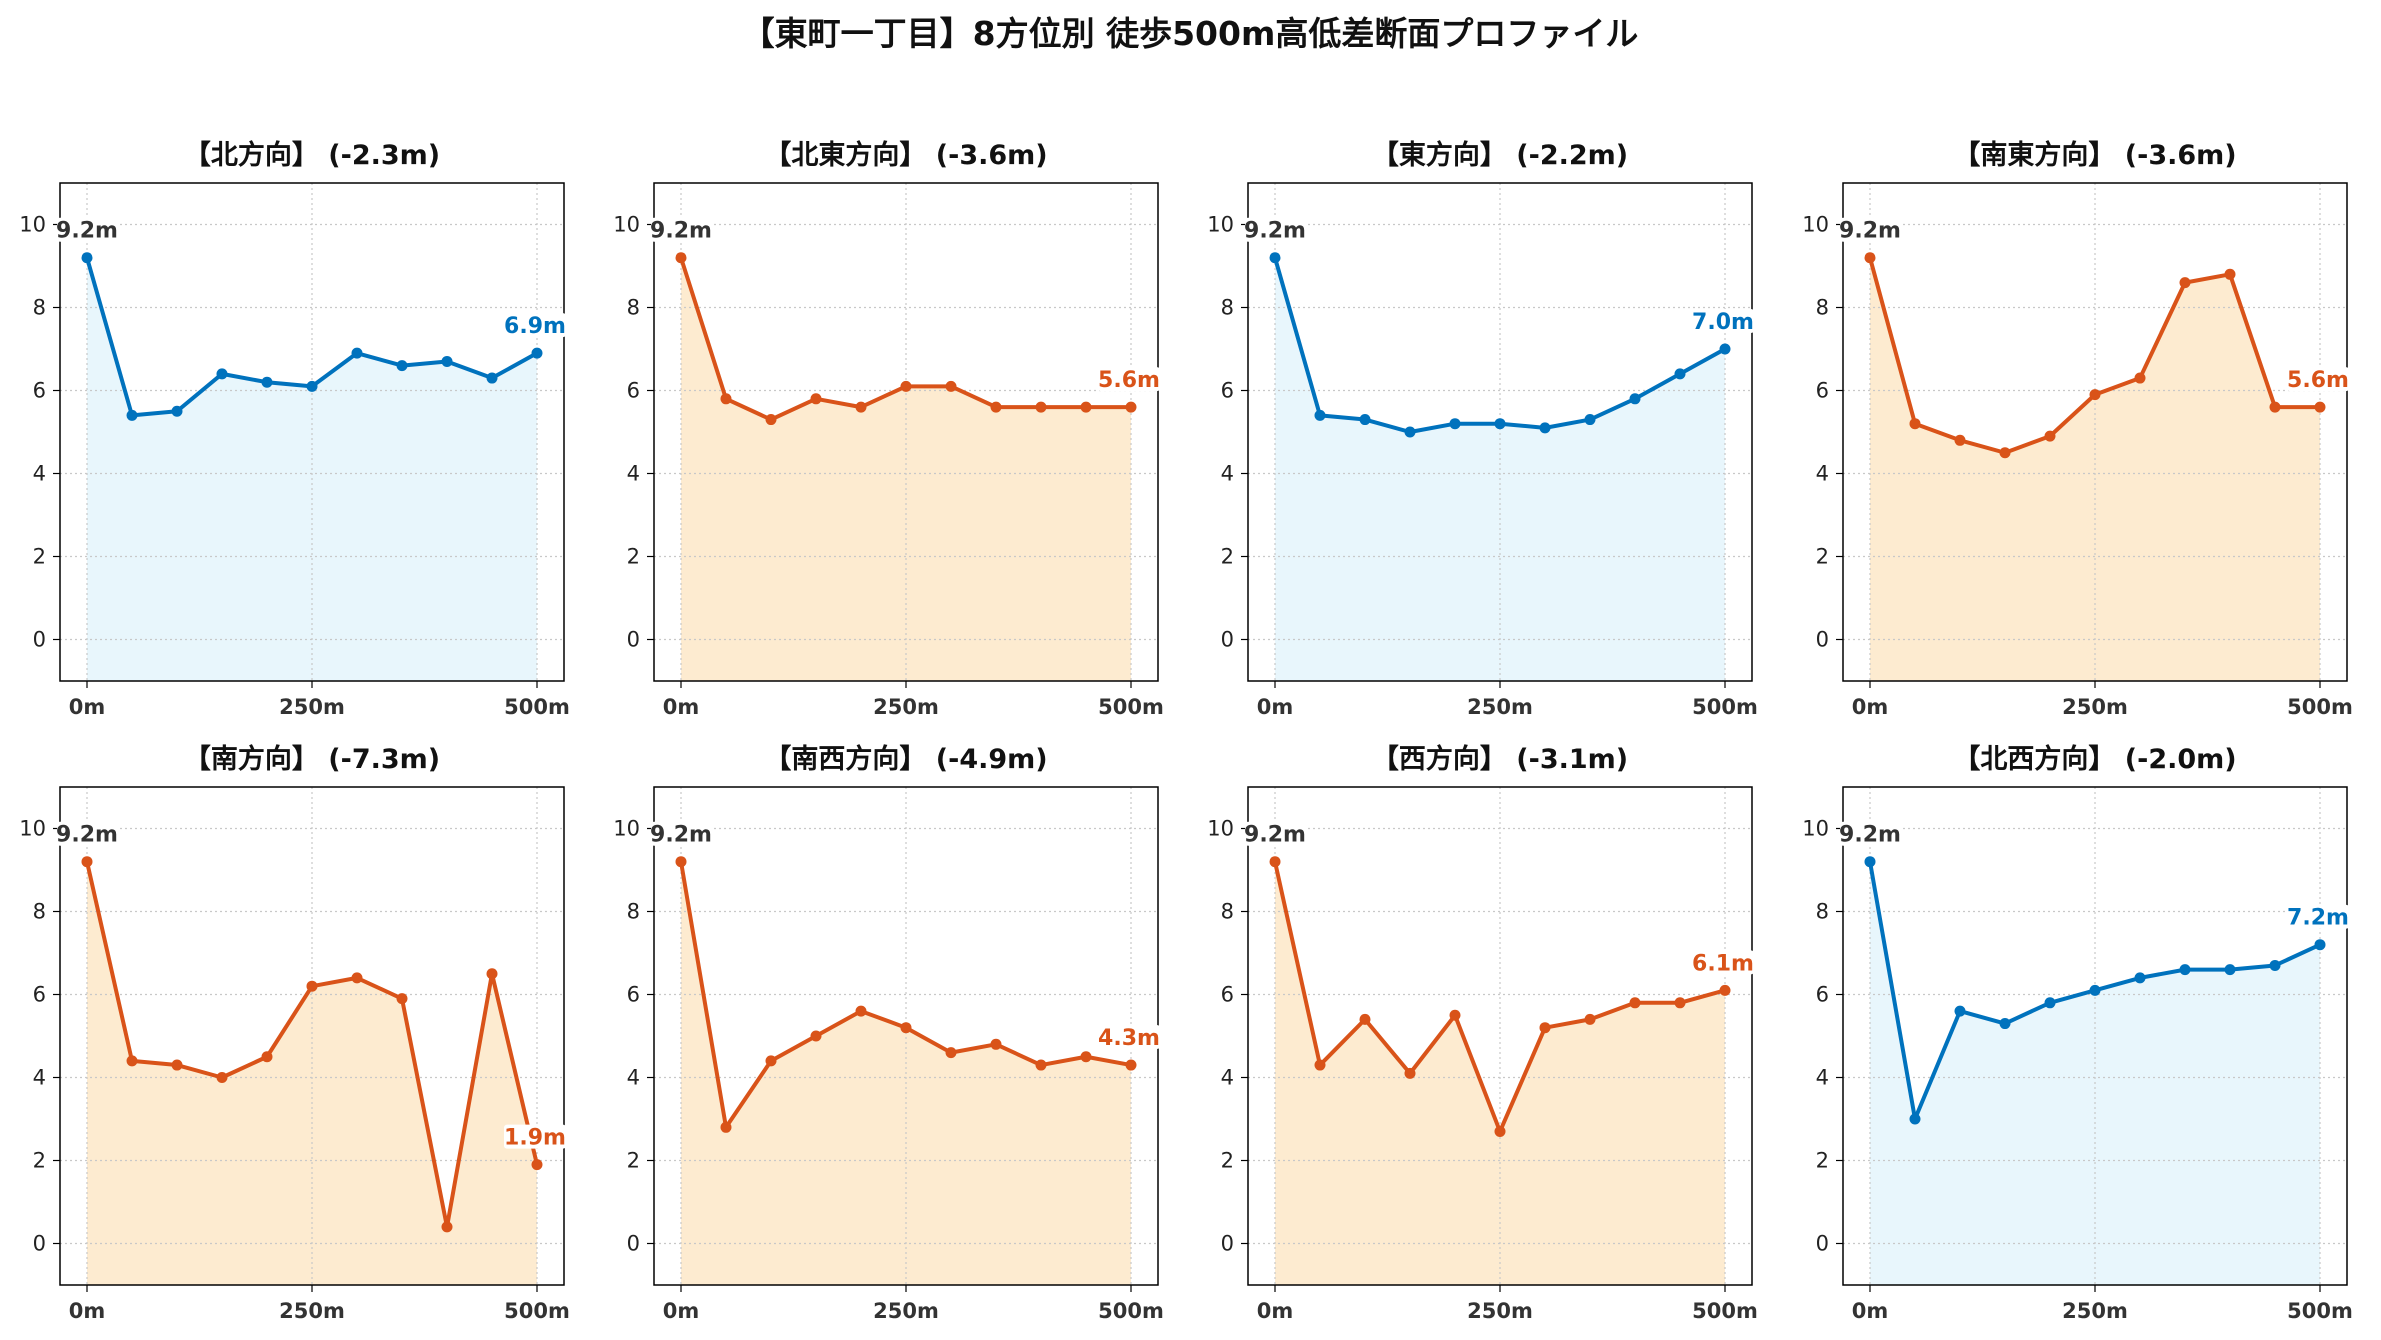  Describe the element at coordinates (294, 1033) in the screenshot. I see `chart-panel: 【南方向】 (-7.3m) 0 2 4 6 8 10 0m 250m 500m 9.2m 1.9m` at that location.